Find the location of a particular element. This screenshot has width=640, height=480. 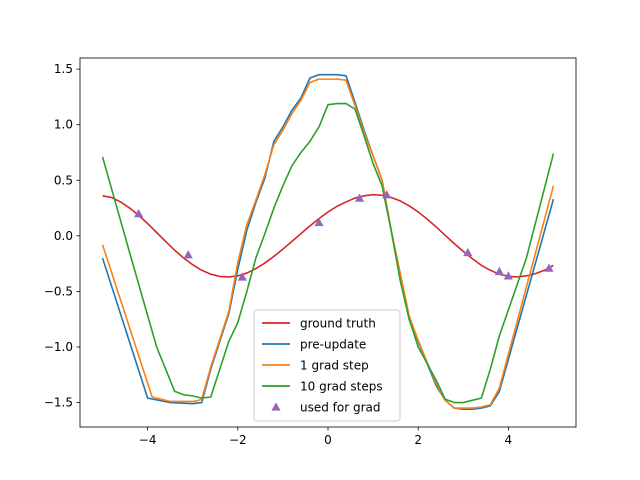

y-tick-label: 1.5 is located at coordinates (63, 69).